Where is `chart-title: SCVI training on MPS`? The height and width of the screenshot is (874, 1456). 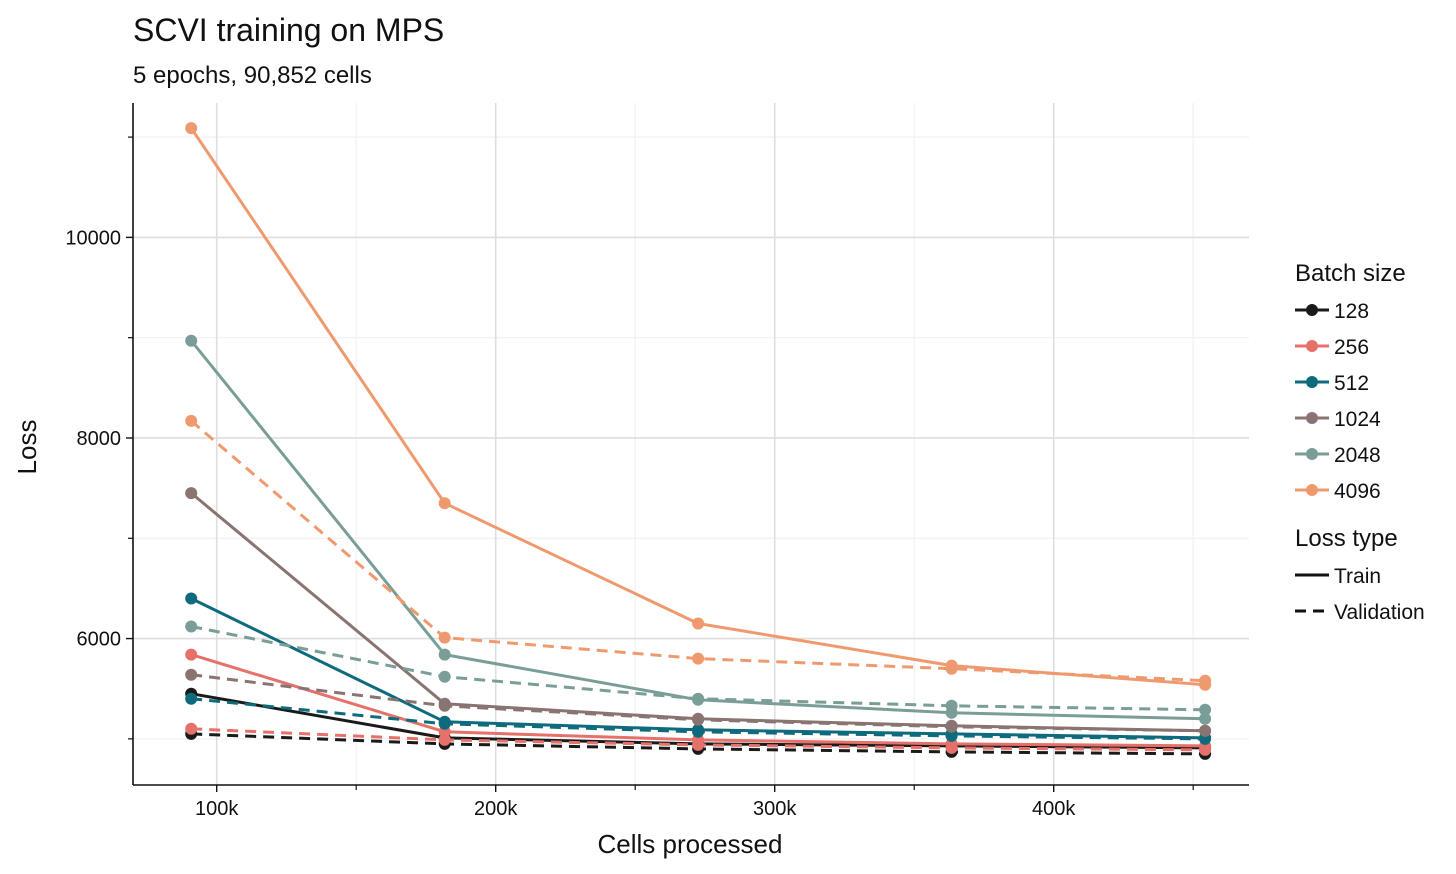
chart-title: SCVI training on MPS is located at coordinates (288, 30).